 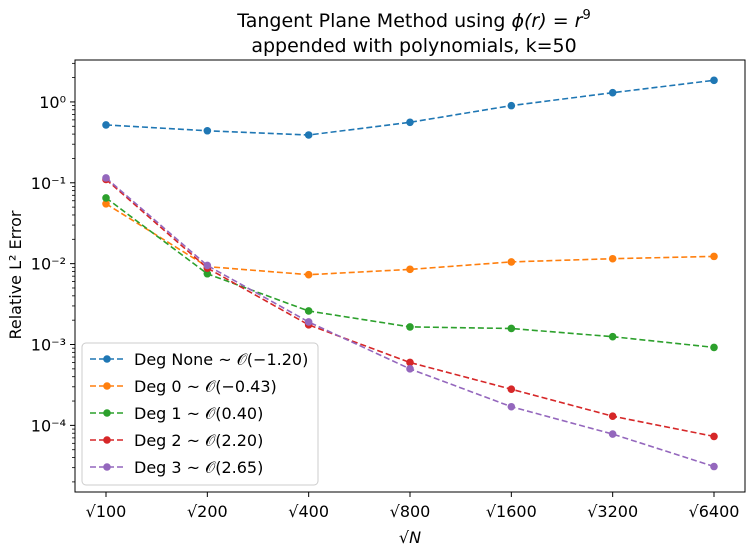 I want to click on x-tick-label: √200, so click(x=207, y=511).